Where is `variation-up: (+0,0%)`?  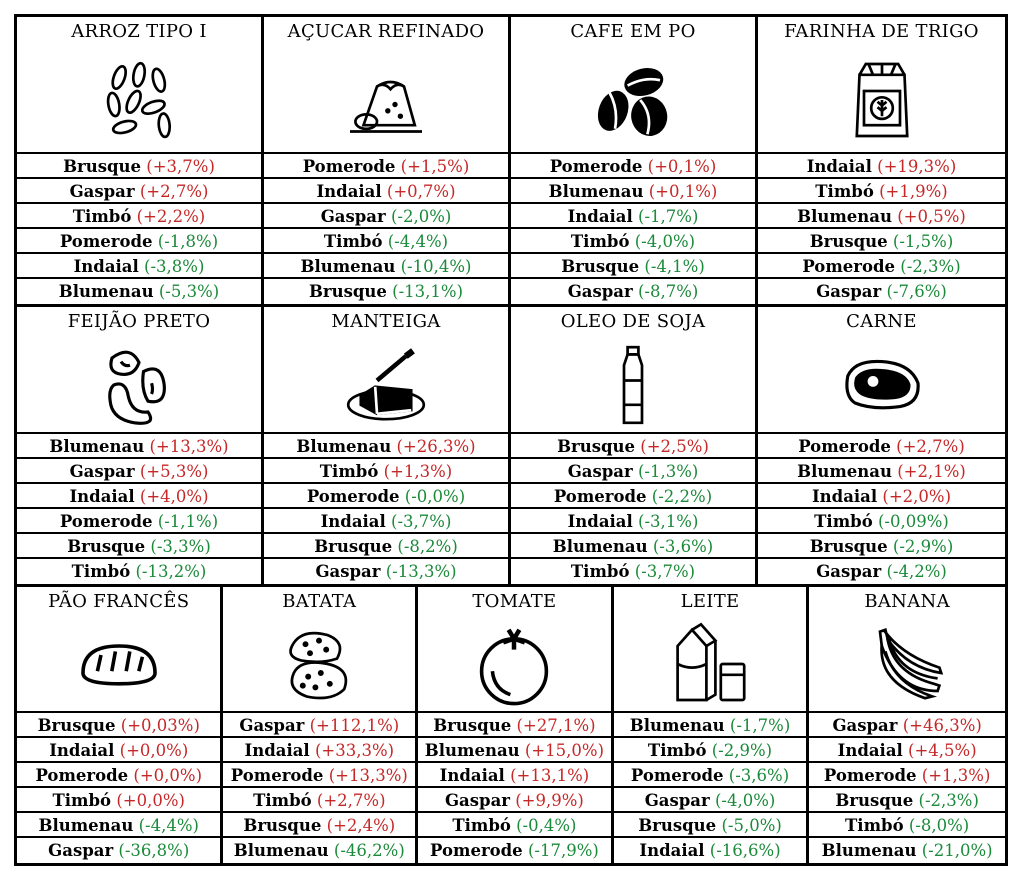 variation-up: (+0,0%) is located at coordinates (154, 750).